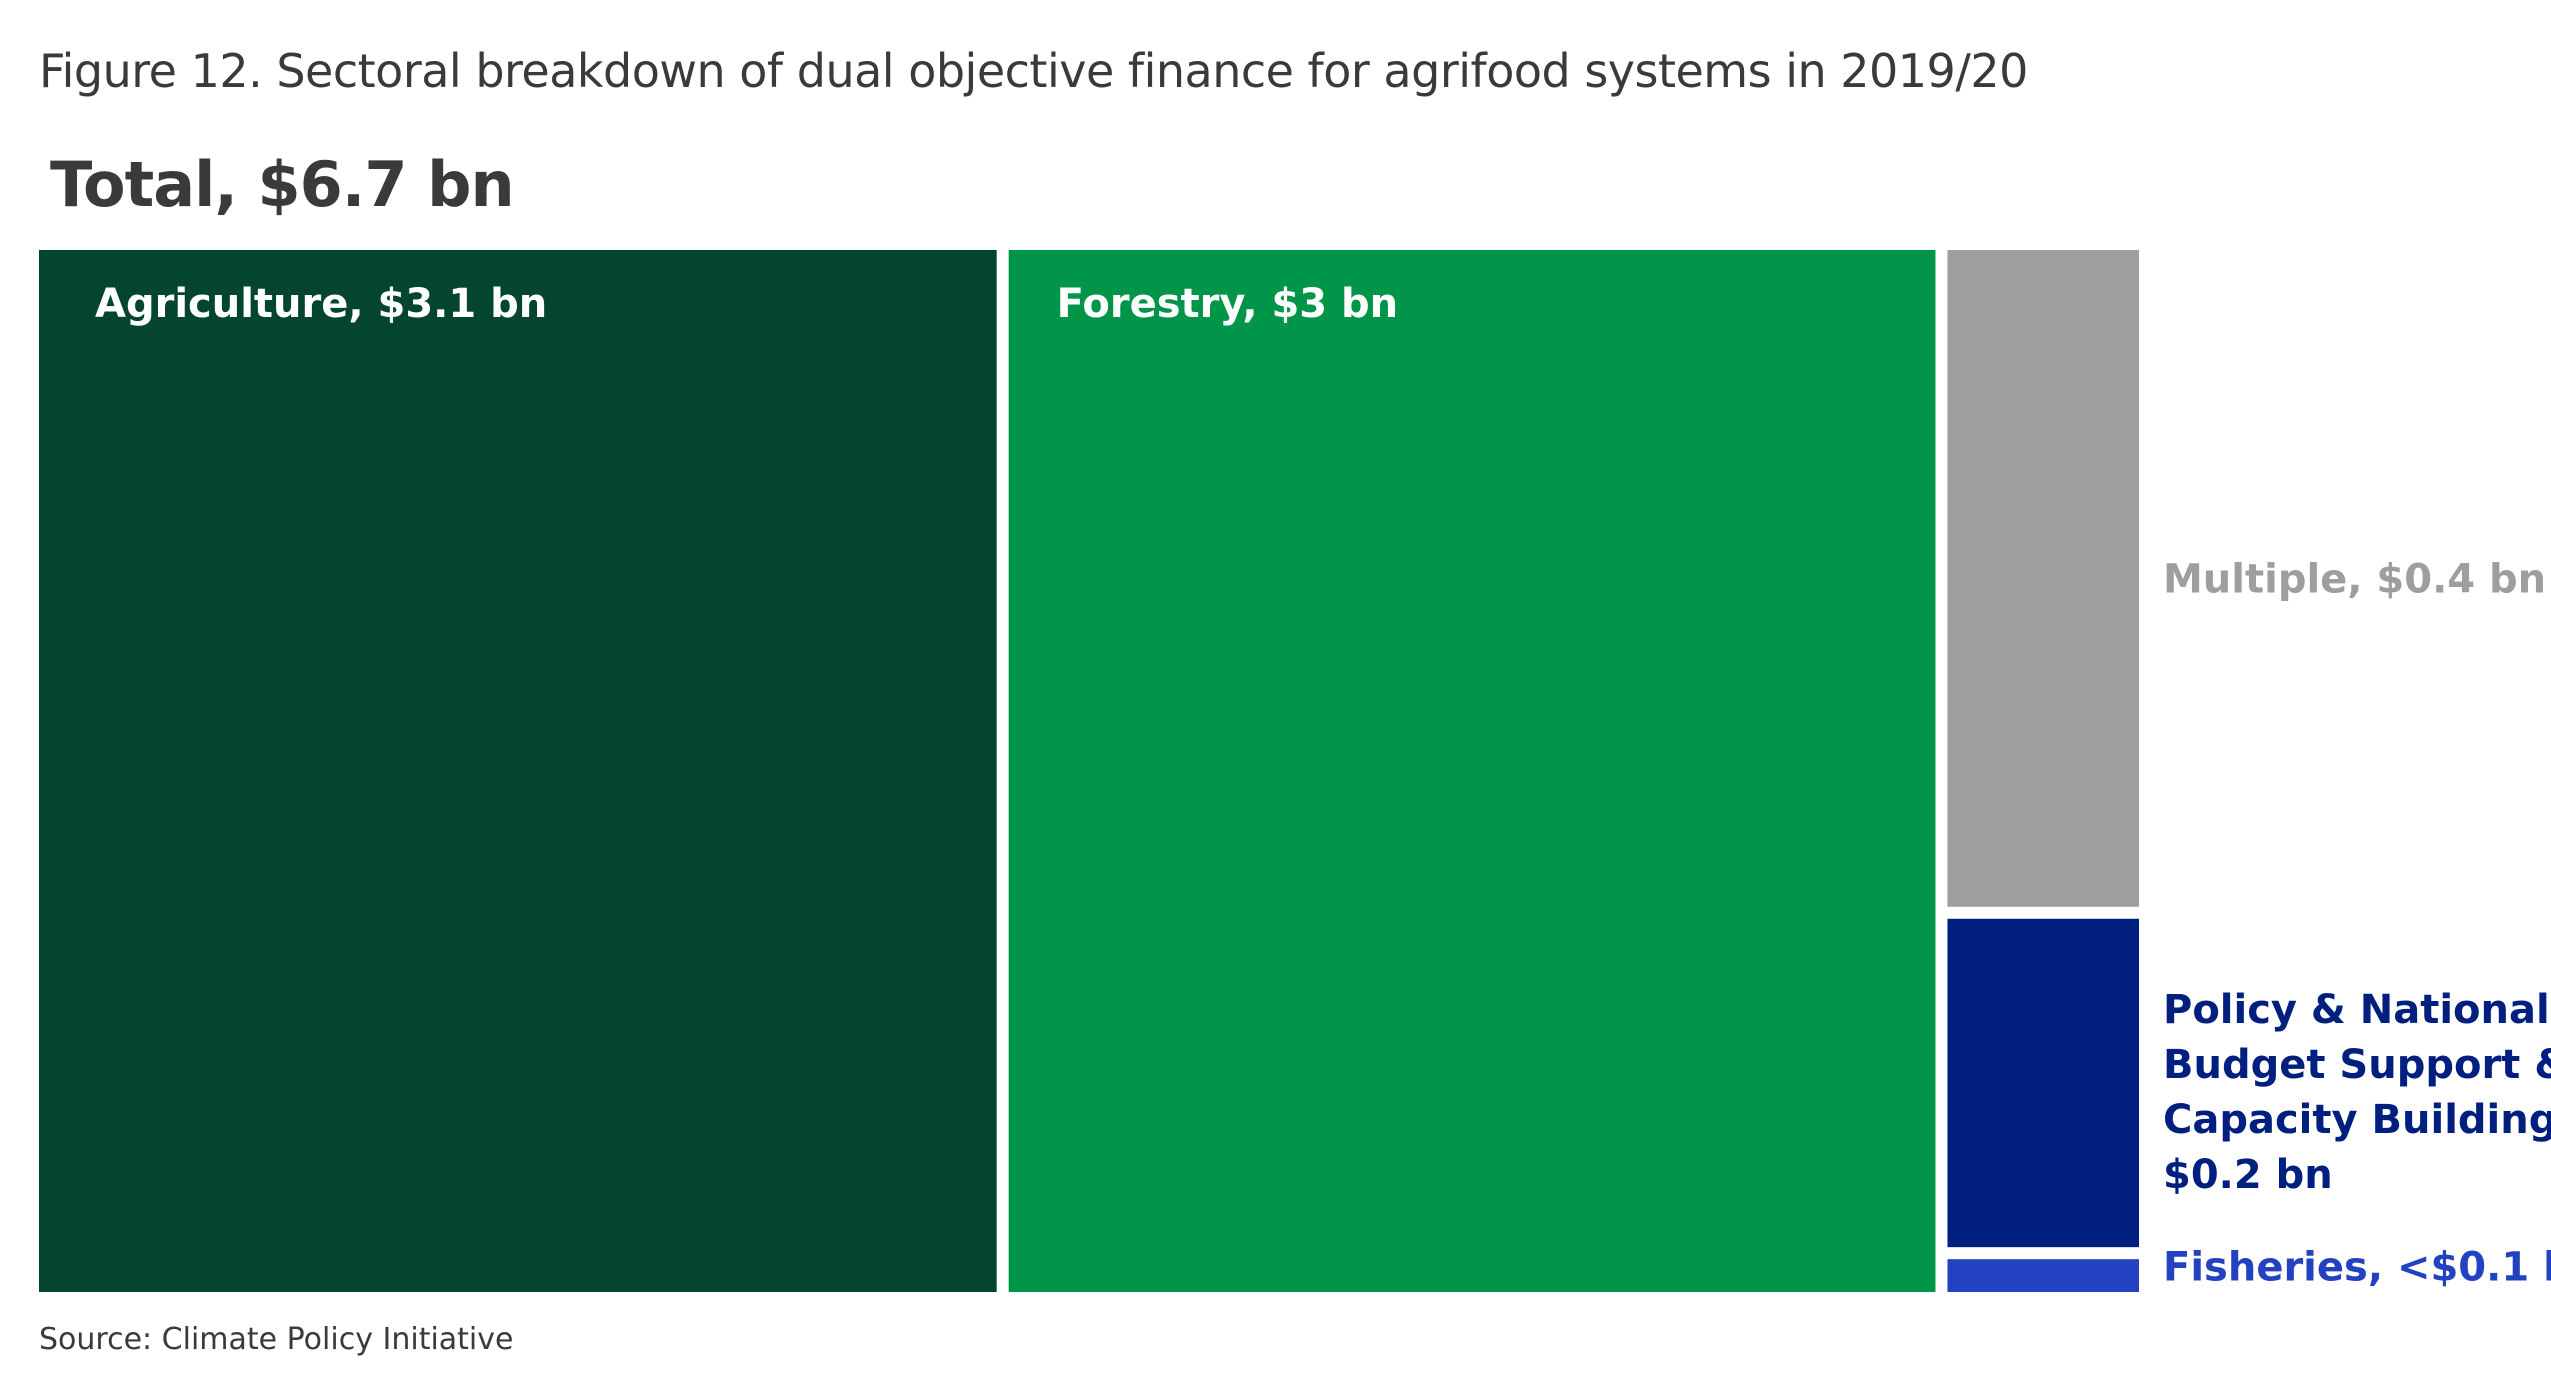  What do you see at coordinates (2357, 1065) in the screenshot?
I see `tile-label-policy-and-national-budget-support-and-capacity-building-line-2: Budget Support &` at bounding box center [2357, 1065].